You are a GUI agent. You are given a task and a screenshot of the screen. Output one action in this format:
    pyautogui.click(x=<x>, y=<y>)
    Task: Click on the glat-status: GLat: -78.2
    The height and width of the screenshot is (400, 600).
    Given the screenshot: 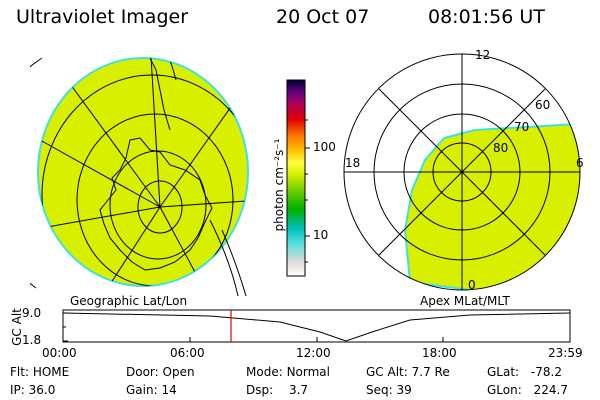 What is the action you would take?
    pyautogui.click(x=524, y=372)
    